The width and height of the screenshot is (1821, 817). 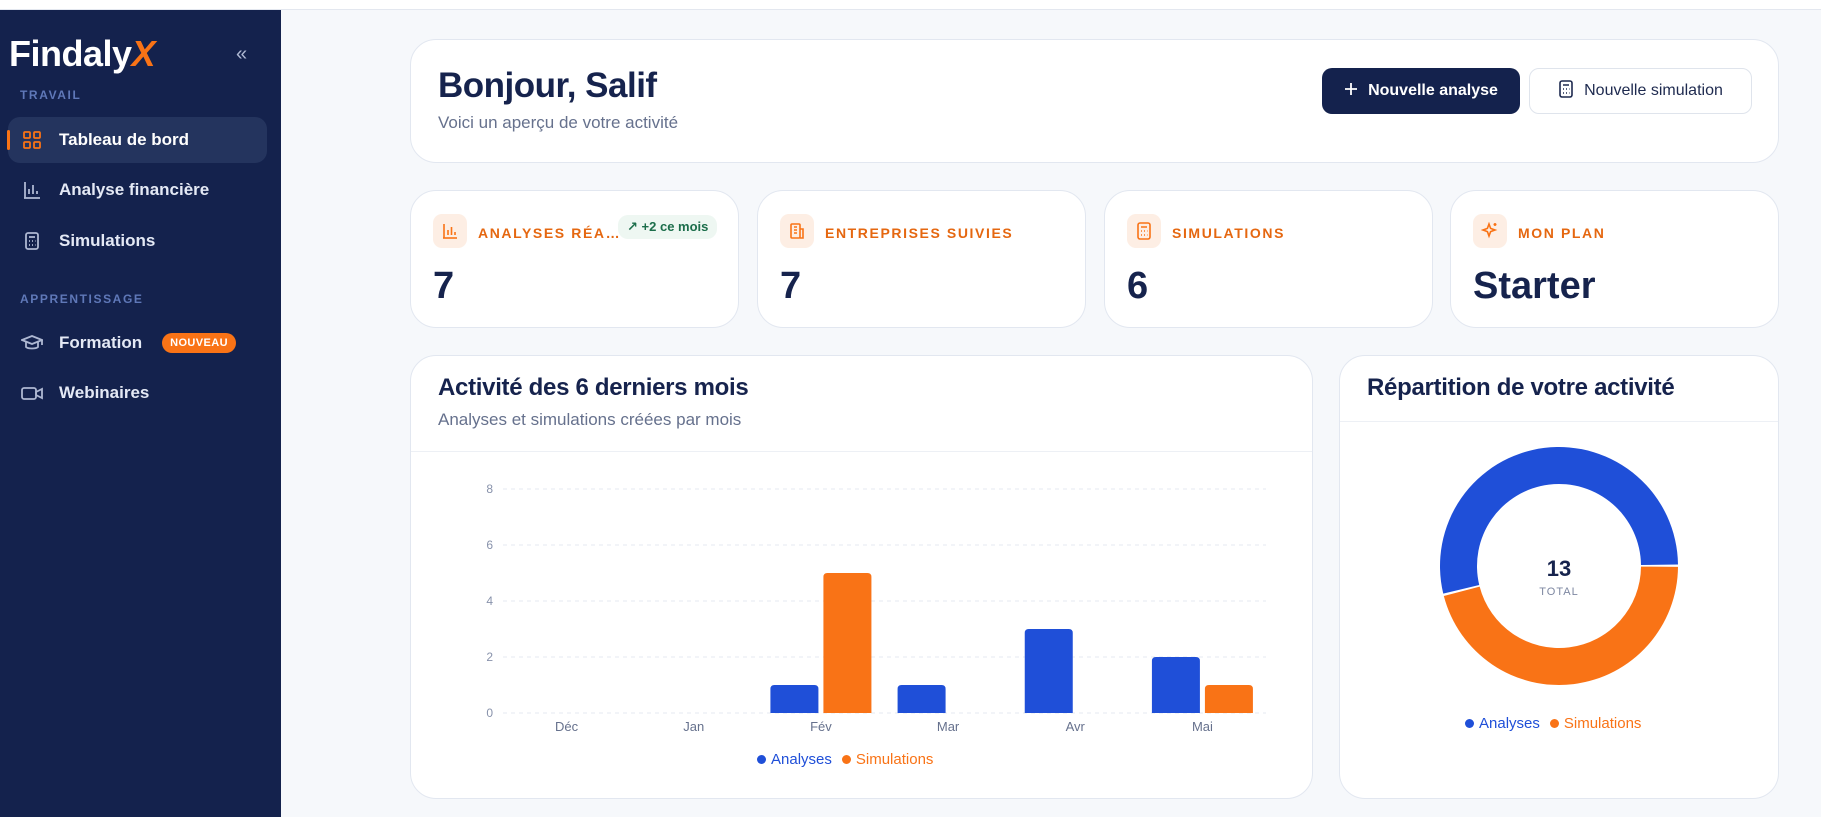 I want to click on new-simulation-button: Nouvelle simulation, so click(x=1640, y=91).